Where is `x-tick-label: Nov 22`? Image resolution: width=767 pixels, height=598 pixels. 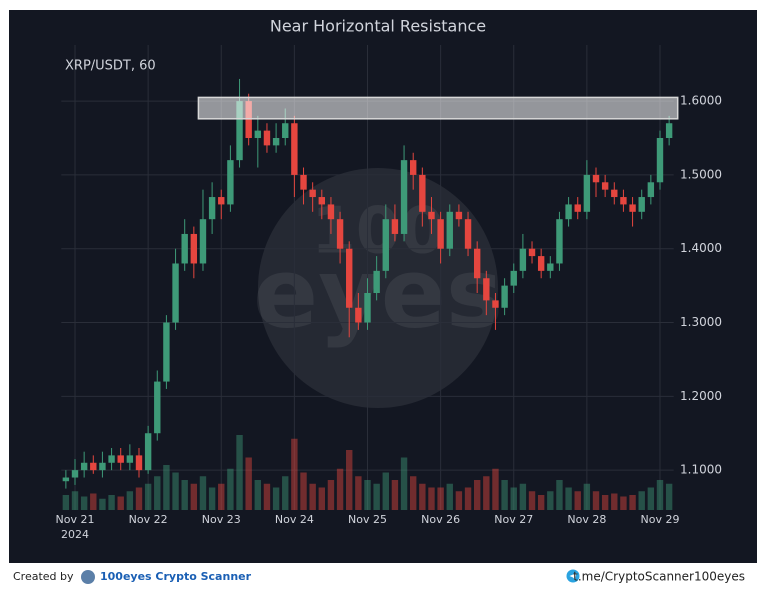 x-tick-label: Nov 22 is located at coordinates (148, 519).